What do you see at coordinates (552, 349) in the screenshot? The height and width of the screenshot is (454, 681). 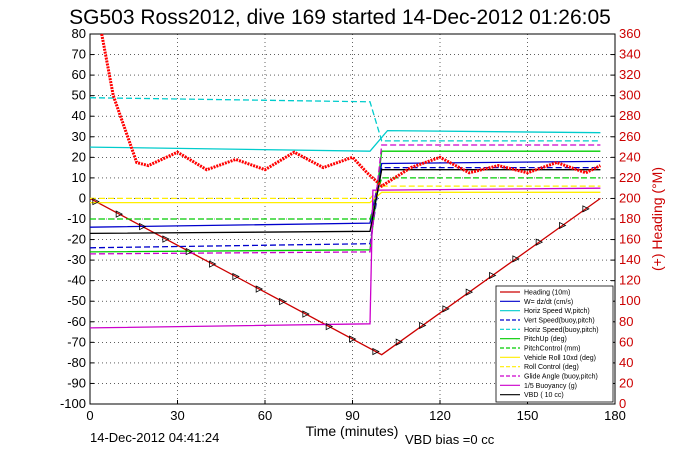 I see `legend-label: PitchControl (mm)` at bounding box center [552, 349].